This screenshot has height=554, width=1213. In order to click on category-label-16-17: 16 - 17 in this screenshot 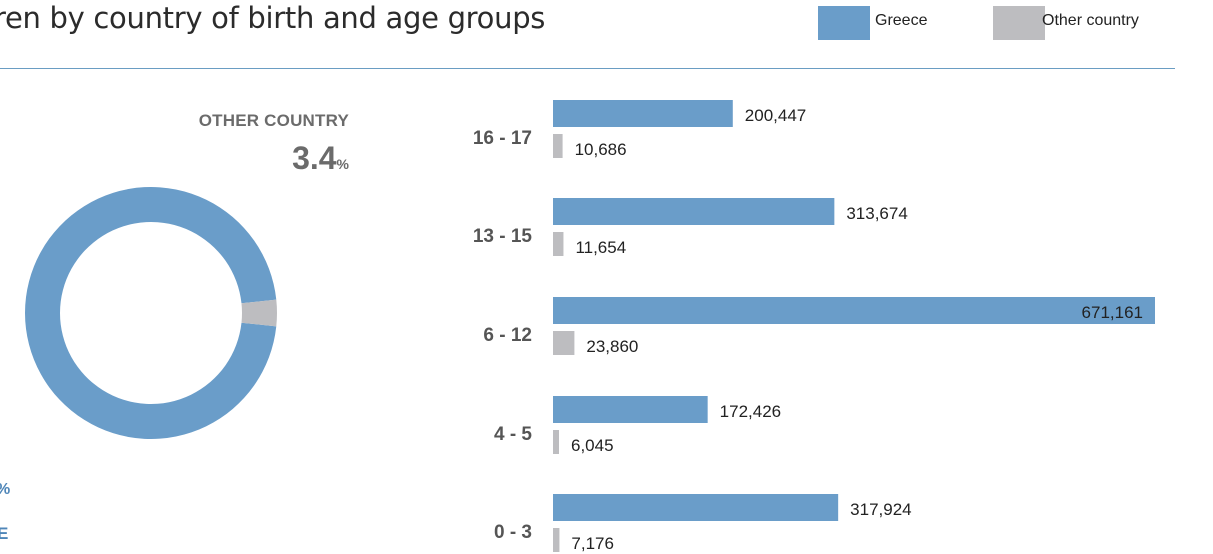, I will do `click(502, 138)`.